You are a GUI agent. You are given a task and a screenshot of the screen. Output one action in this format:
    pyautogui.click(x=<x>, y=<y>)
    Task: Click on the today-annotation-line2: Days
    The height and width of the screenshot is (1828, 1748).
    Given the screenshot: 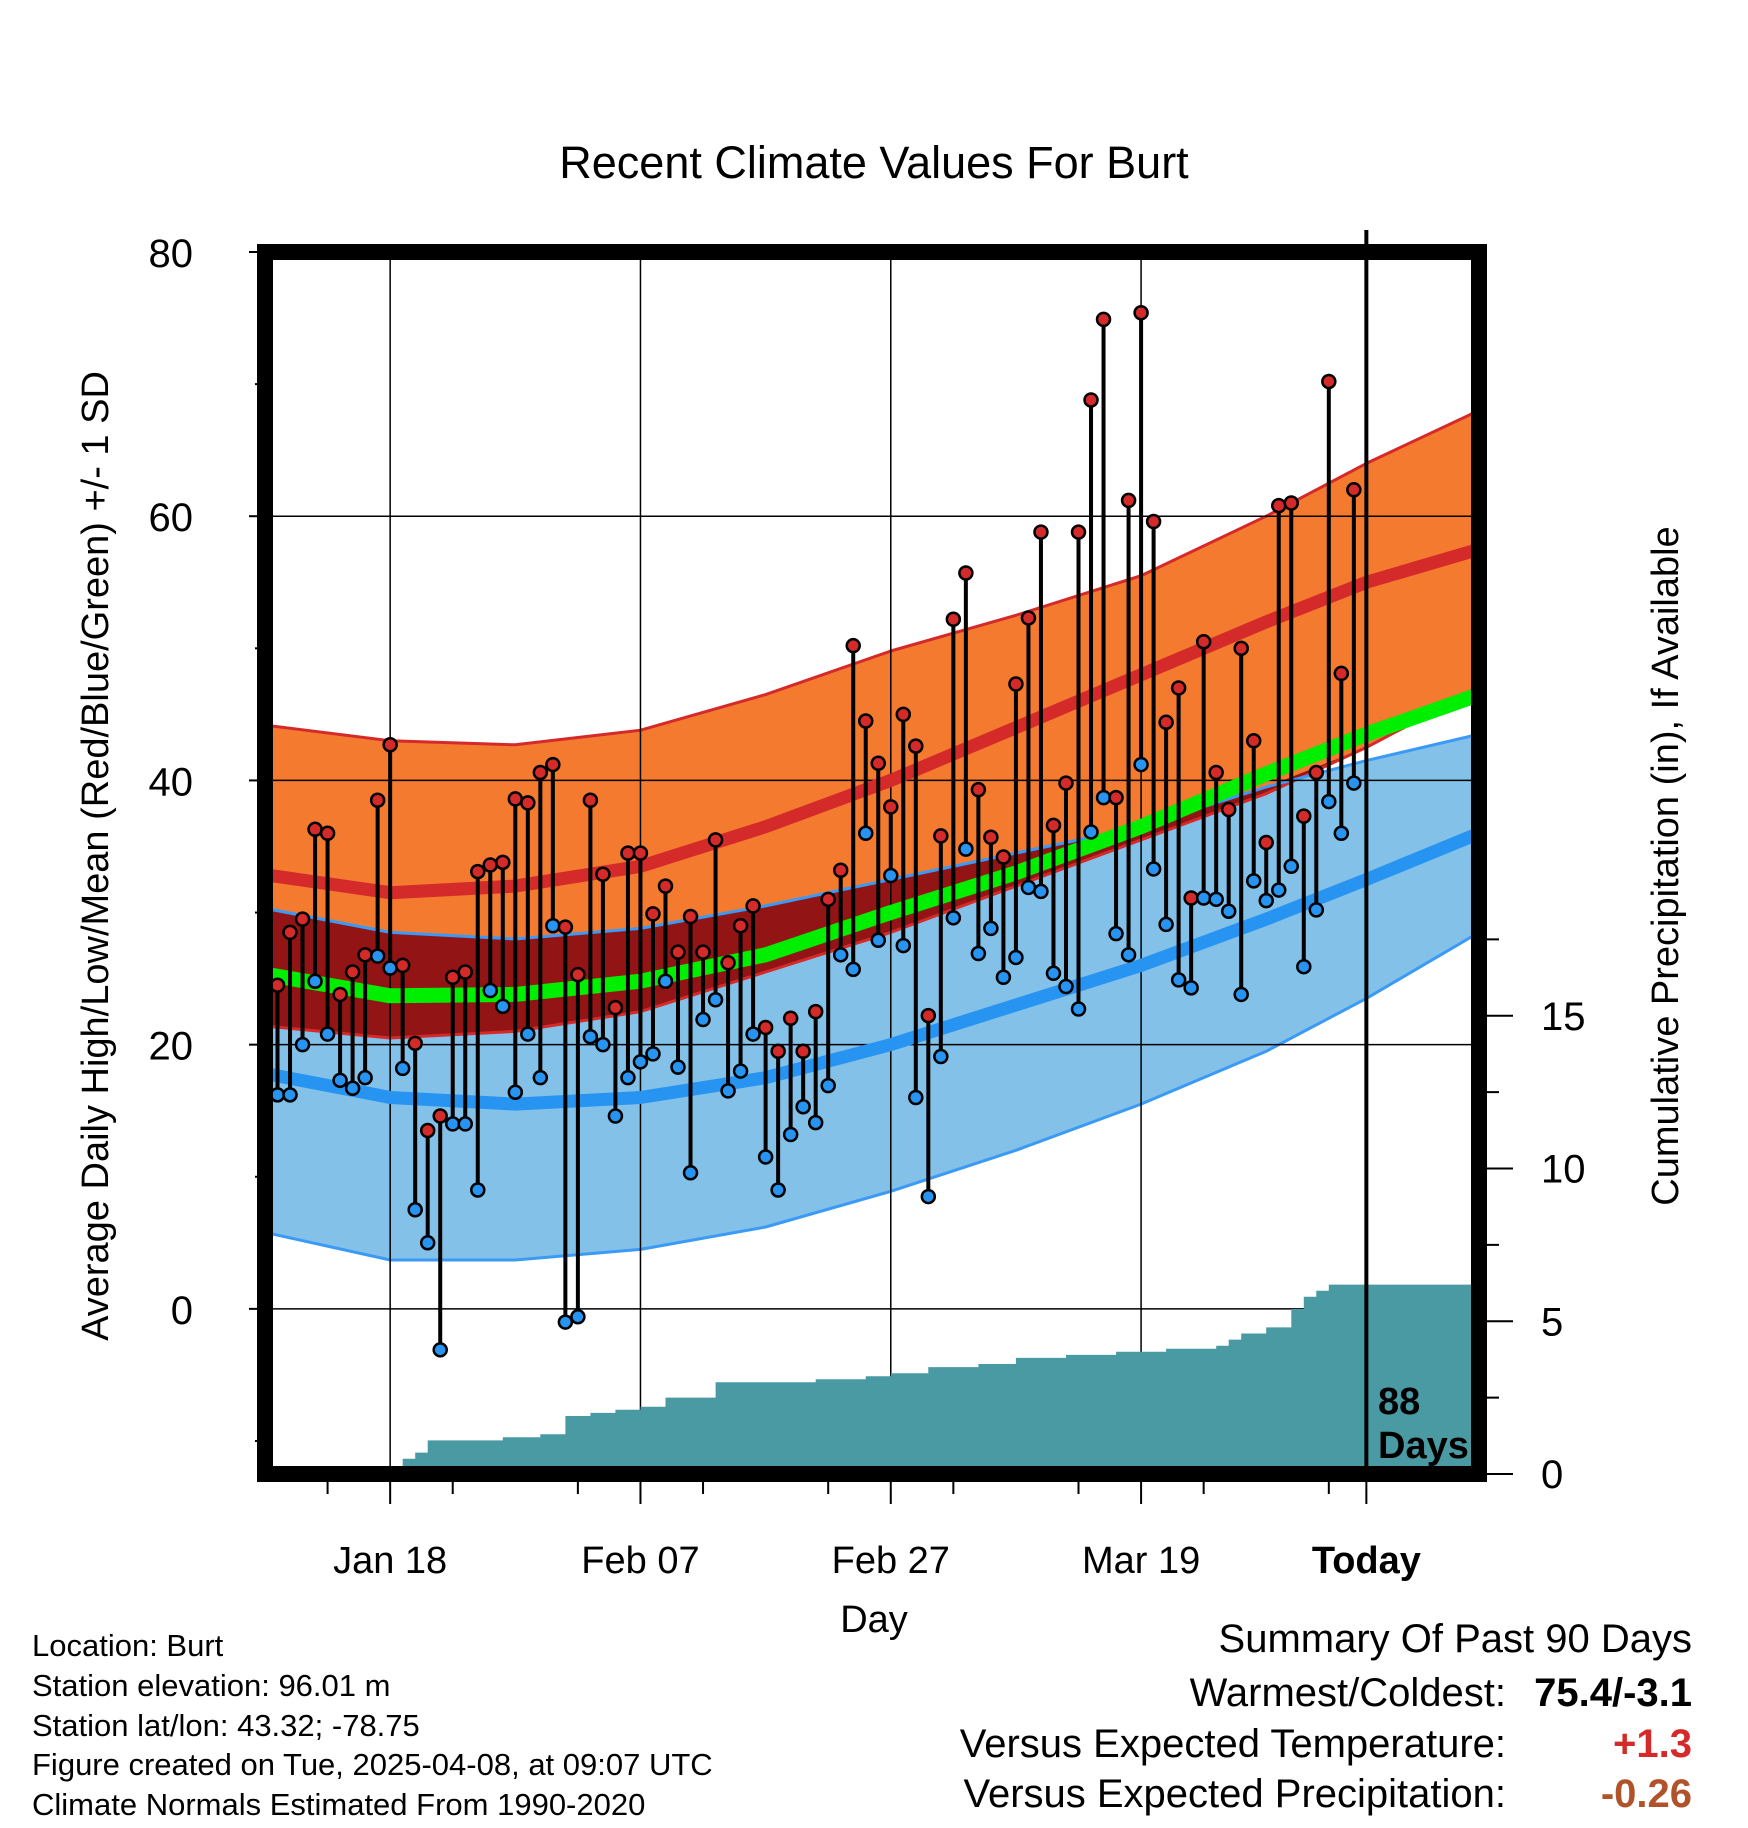 What is the action you would take?
    pyautogui.click(x=1423, y=1446)
    